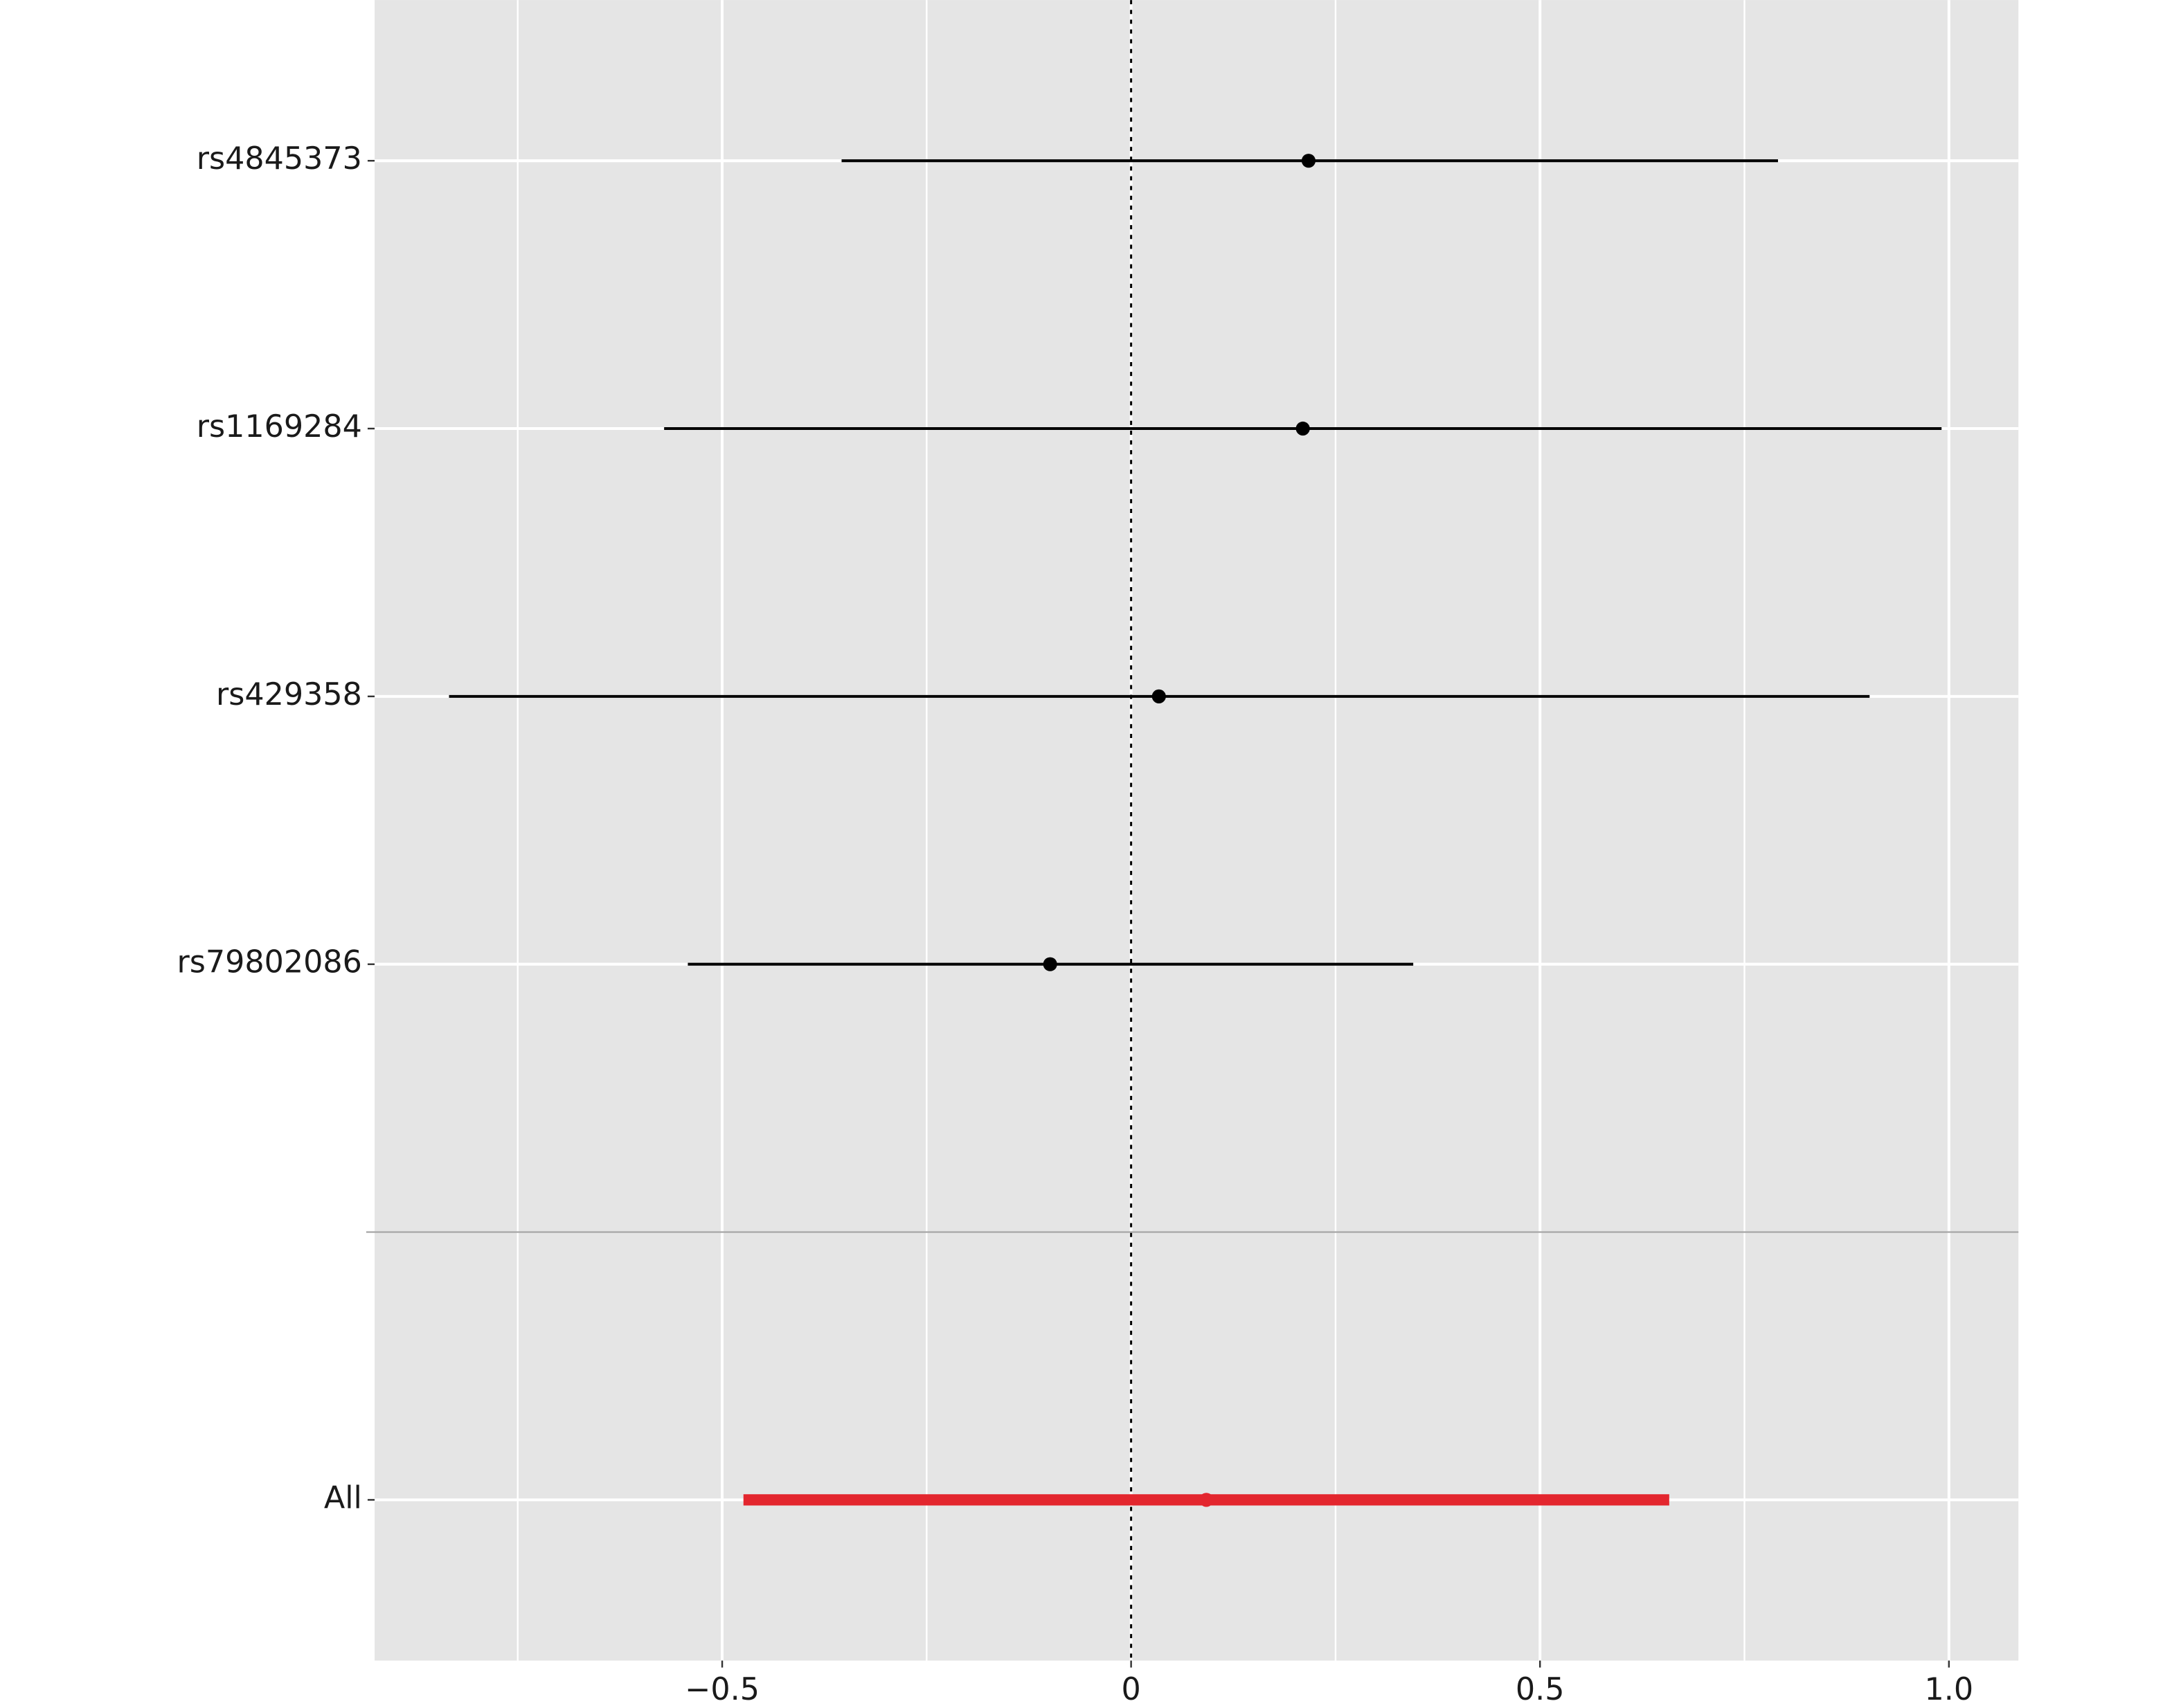 Image resolution: width=2181 pixels, height=1708 pixels. Describe the element at coordinates (280, 159) in the screenshot. I see `y-tick-label: rs4845373` at that location.